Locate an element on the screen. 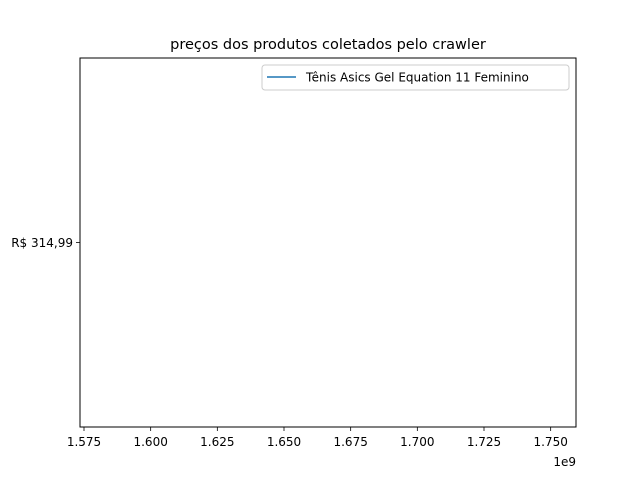  y-axis: R$ 314,99 is located at coordinates (45, 243).